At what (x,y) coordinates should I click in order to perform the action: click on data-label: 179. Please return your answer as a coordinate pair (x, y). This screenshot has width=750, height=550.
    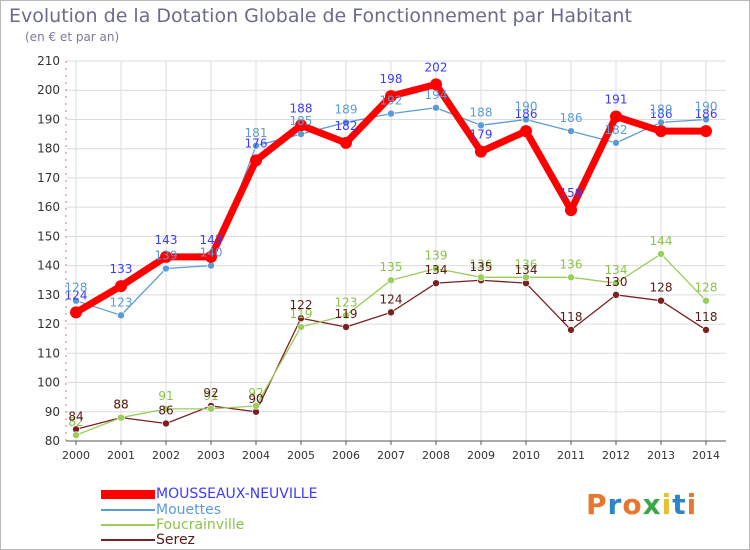
    Looking at the image, I should click on (481, 135).